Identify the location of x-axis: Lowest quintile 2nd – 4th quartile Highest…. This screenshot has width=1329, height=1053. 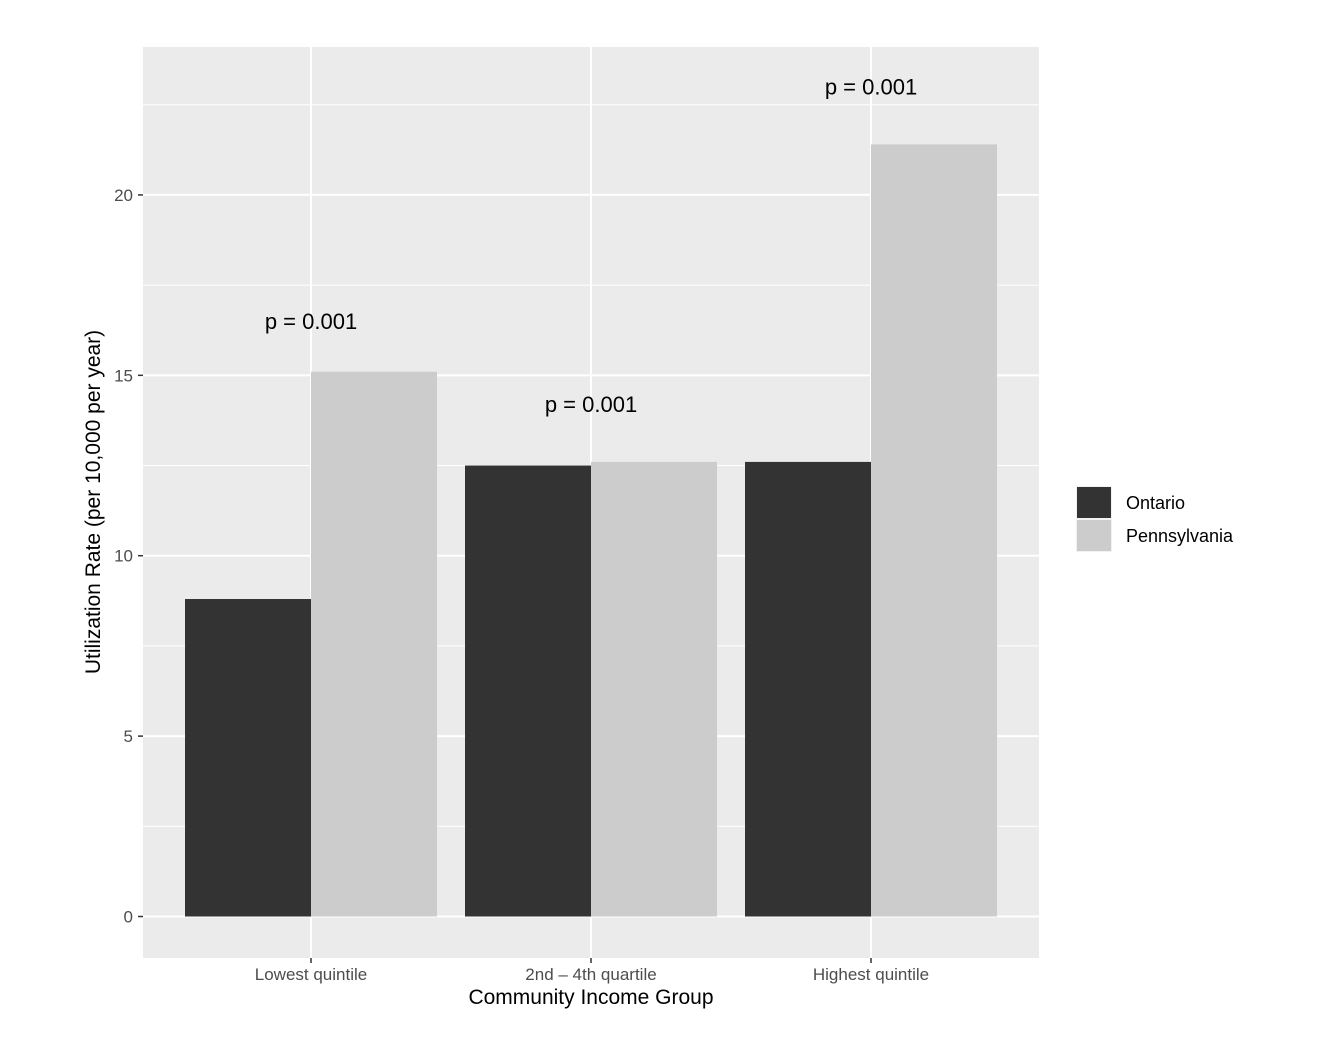
(592, 971).